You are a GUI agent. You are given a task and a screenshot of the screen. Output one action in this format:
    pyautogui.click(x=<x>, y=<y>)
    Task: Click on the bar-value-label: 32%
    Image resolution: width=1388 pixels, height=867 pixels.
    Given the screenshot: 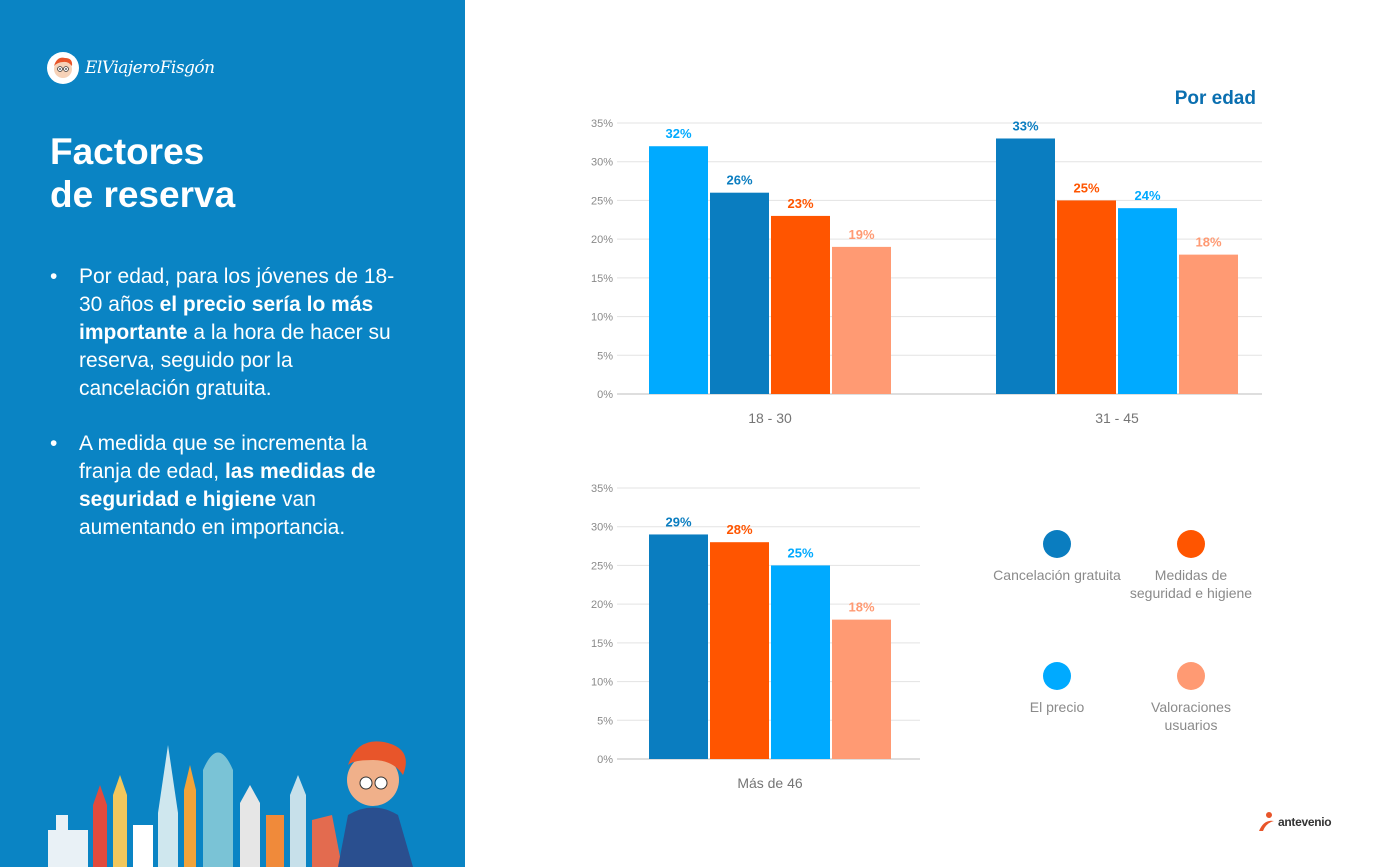 What is the action you would take?
    pyautogui.click(x=678, y=133)
    